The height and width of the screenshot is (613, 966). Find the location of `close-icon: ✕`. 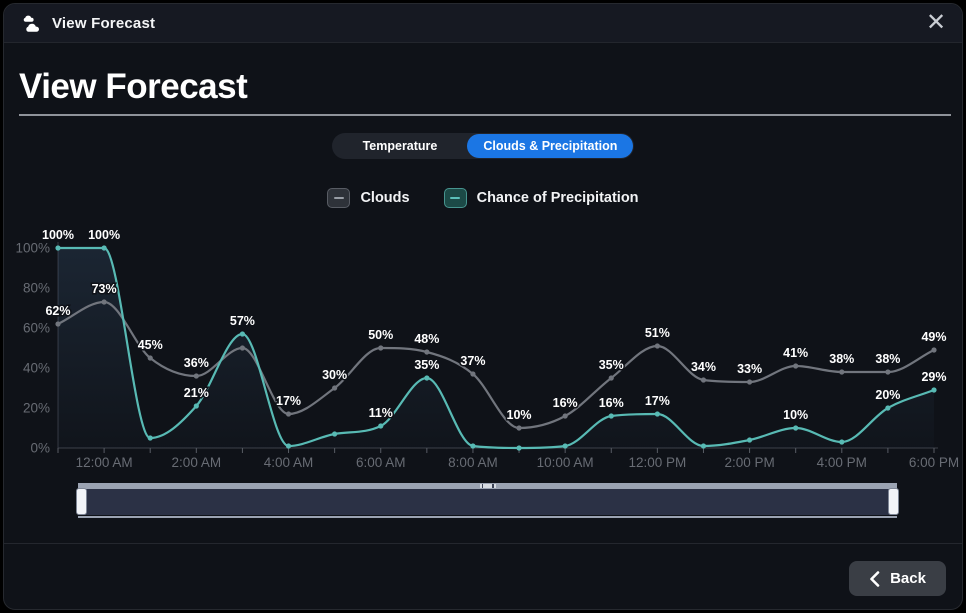

close-icon: ✕ is located at coordinates (936, 23).